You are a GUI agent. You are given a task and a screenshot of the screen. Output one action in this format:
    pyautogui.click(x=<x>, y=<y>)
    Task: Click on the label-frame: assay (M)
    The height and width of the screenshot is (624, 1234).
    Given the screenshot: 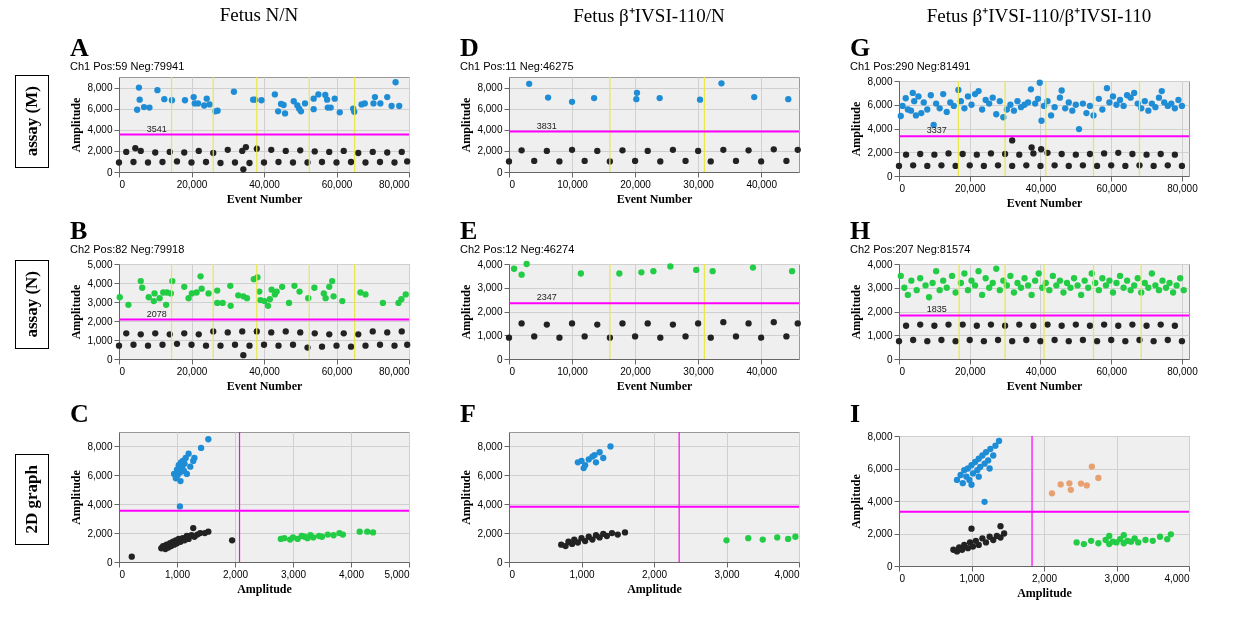 What is the action you would take?
    pyautogui.click(x=32, y=121)
    